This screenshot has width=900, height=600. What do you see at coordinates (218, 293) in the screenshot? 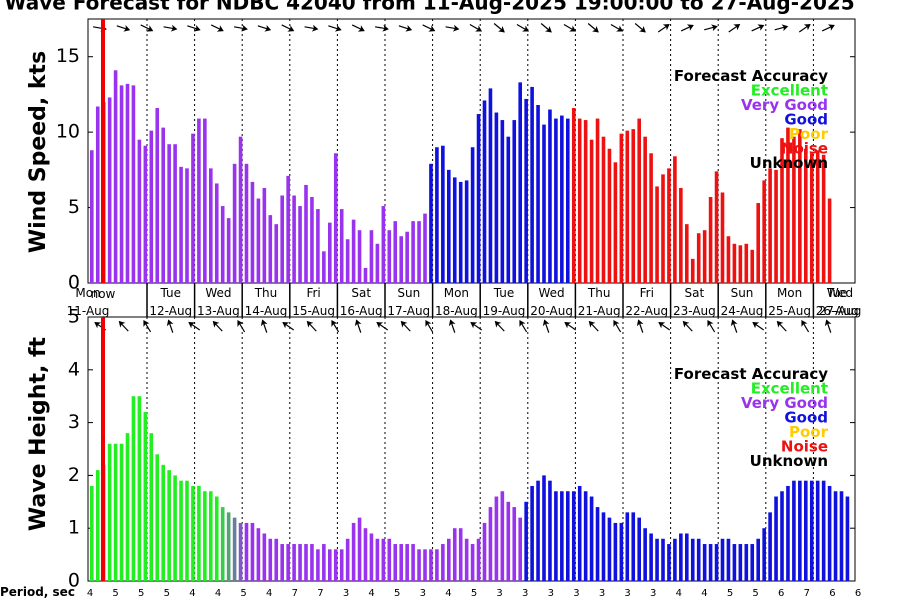
I see `day-name: Wed` at bounding box center [218, 293].